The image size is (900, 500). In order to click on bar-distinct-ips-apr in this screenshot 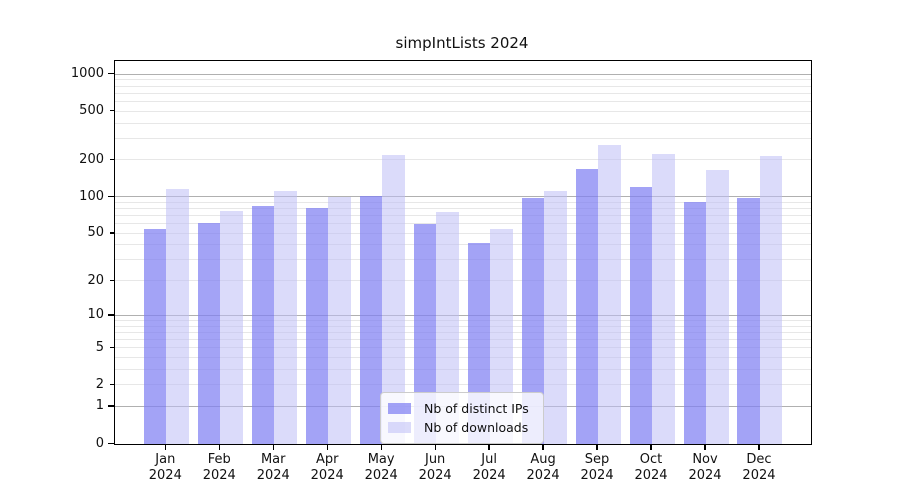, I will do `click(317, 325)`.